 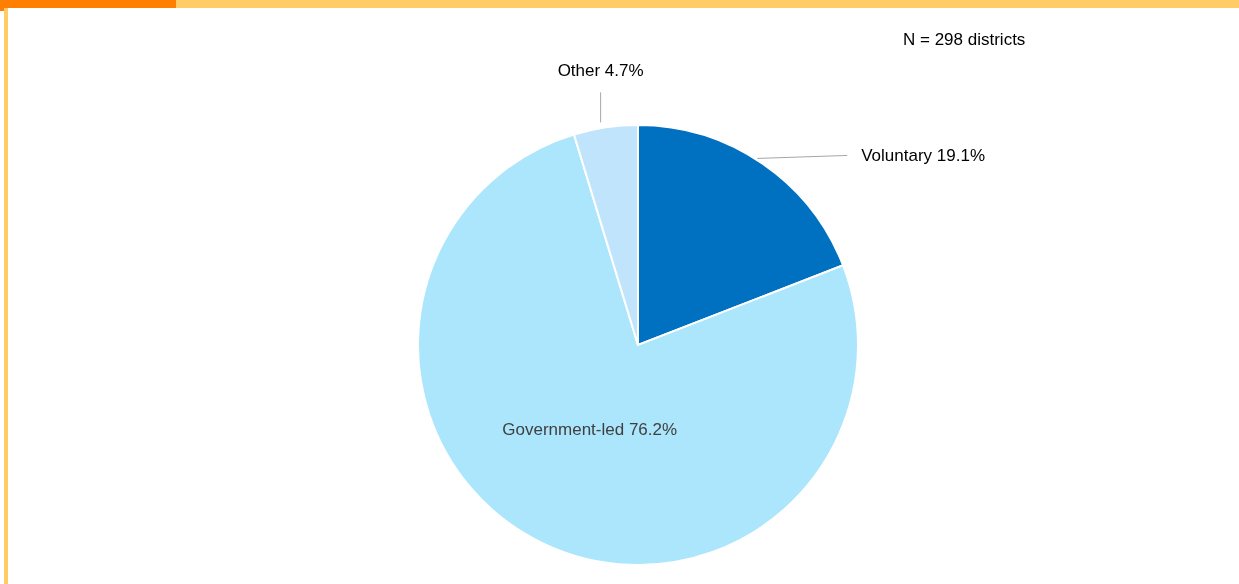 What do you see at coordinates (590, 429) in the screenshot?
I see `slice-label: Government-led 76.2%` at bounding box center [590, 429].